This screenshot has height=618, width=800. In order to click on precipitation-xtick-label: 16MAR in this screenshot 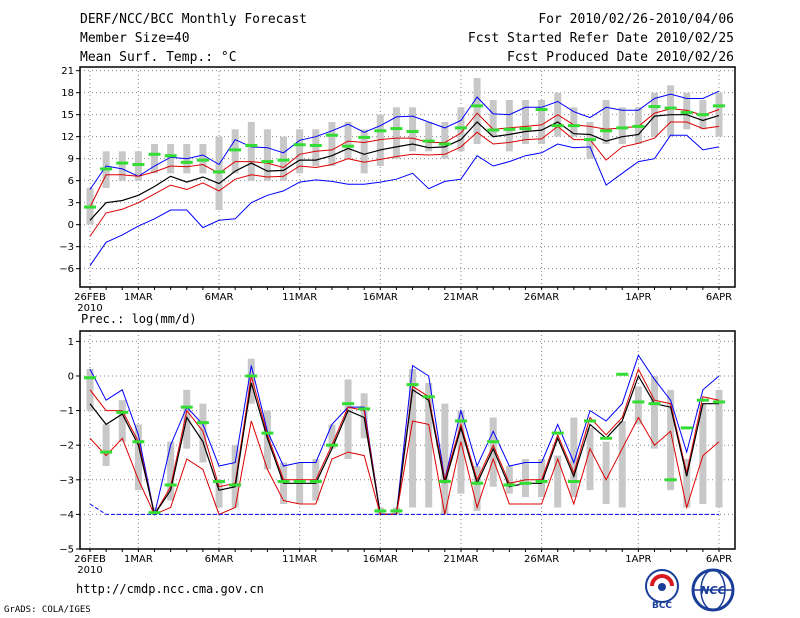, I will do `click(380, 559)`.